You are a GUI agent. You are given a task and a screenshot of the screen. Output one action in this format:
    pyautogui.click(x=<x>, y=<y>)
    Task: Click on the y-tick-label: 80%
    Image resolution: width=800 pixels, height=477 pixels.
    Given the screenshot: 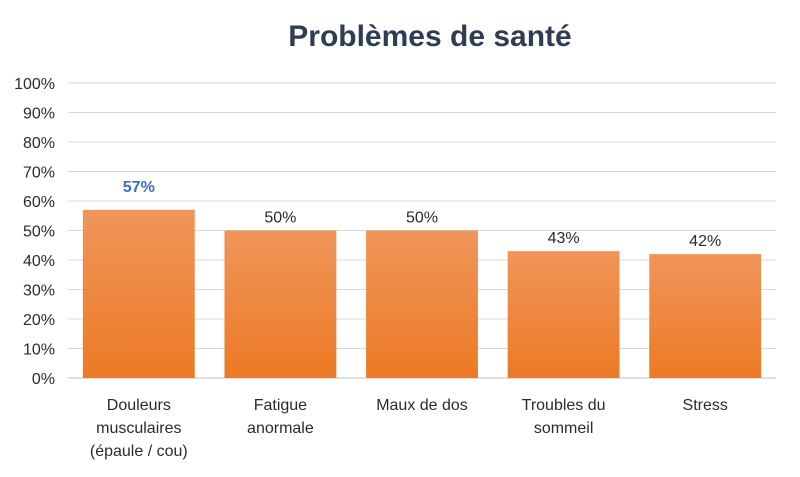 What is the action you would take?
    pyautogui.click(x=39, y=143)
    